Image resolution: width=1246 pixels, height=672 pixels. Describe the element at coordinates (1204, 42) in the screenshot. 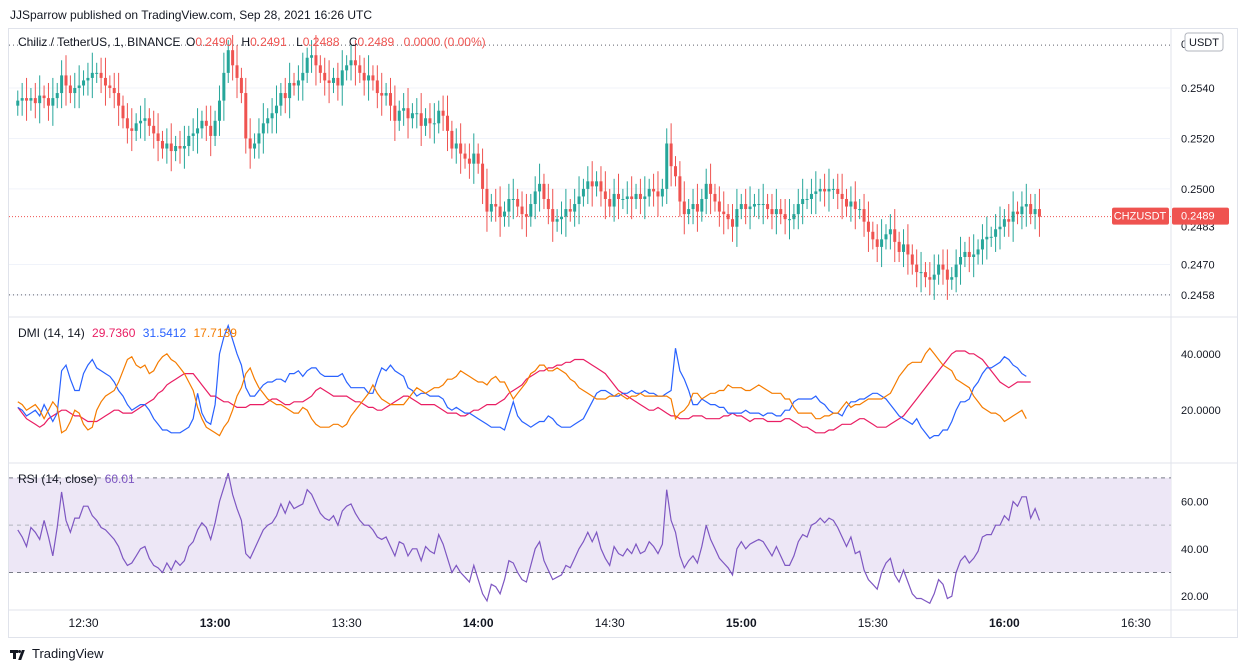

I see `currency-badge` at that location.